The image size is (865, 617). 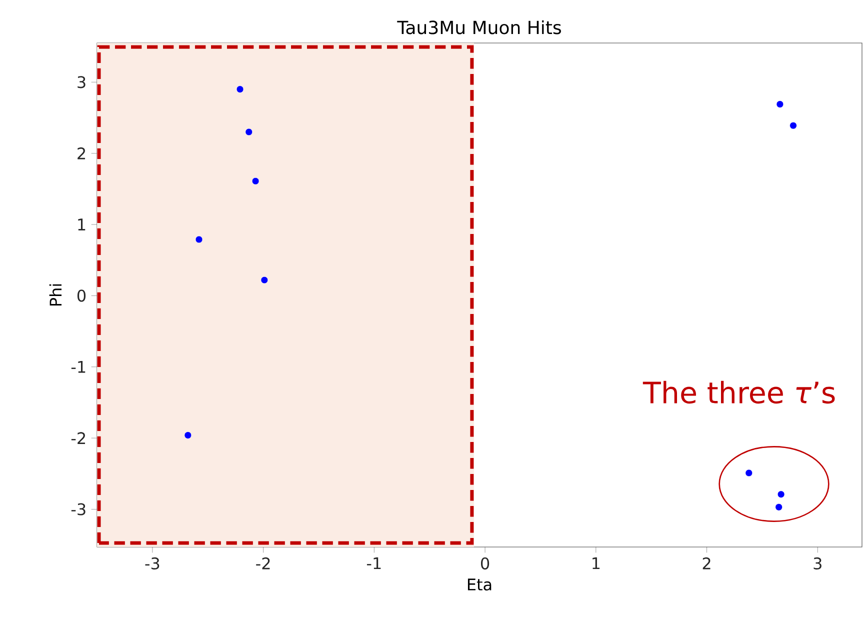 I want to click on y-tick-label: 3, so click(x=82, y=82).